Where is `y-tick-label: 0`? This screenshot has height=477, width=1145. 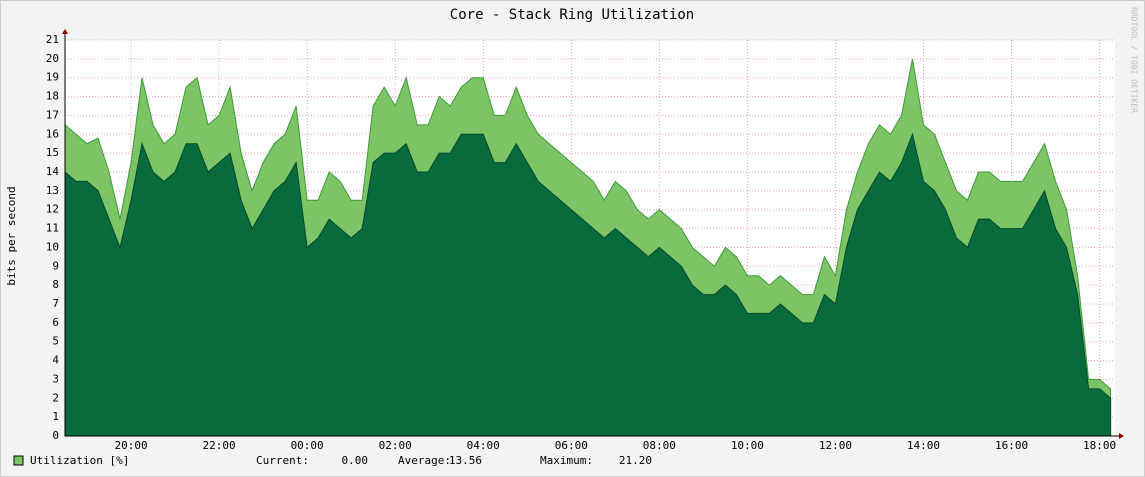
y-tick-label: 0 is located at coordinates (55, 435).